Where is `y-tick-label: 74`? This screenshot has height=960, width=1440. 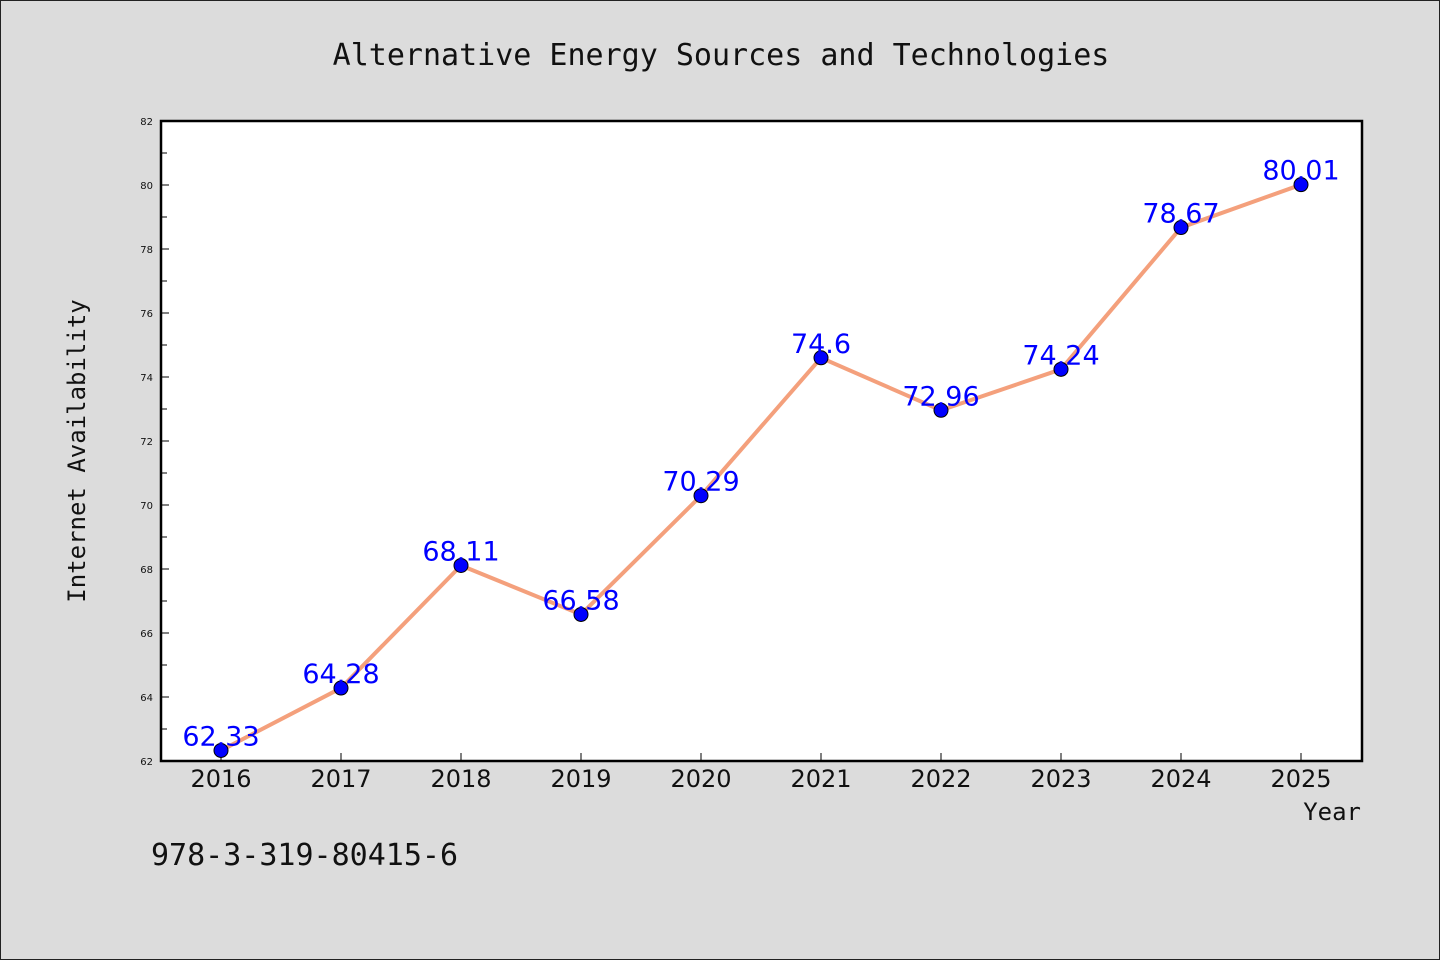 y-tick-label: 74 is located at coordinates (146, 378).